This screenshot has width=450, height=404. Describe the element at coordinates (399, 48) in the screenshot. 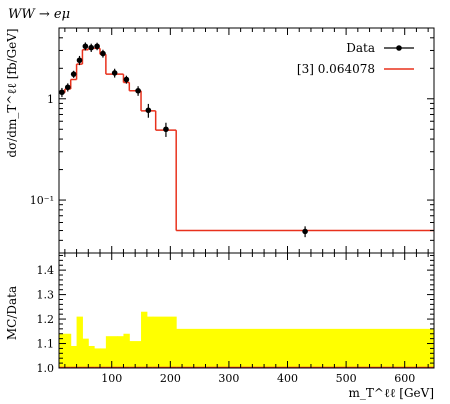

I see `legend-data-marker` at that location.